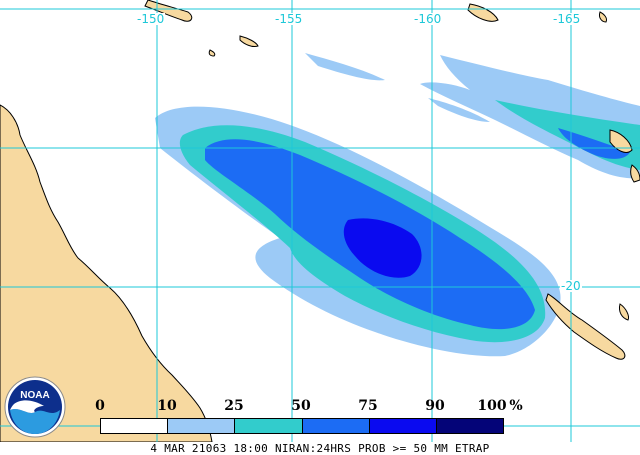  What do you see at coordinates (428, 19) in the screenshot?
I see `longitude-label: -160` at bounding box center [428, 19].